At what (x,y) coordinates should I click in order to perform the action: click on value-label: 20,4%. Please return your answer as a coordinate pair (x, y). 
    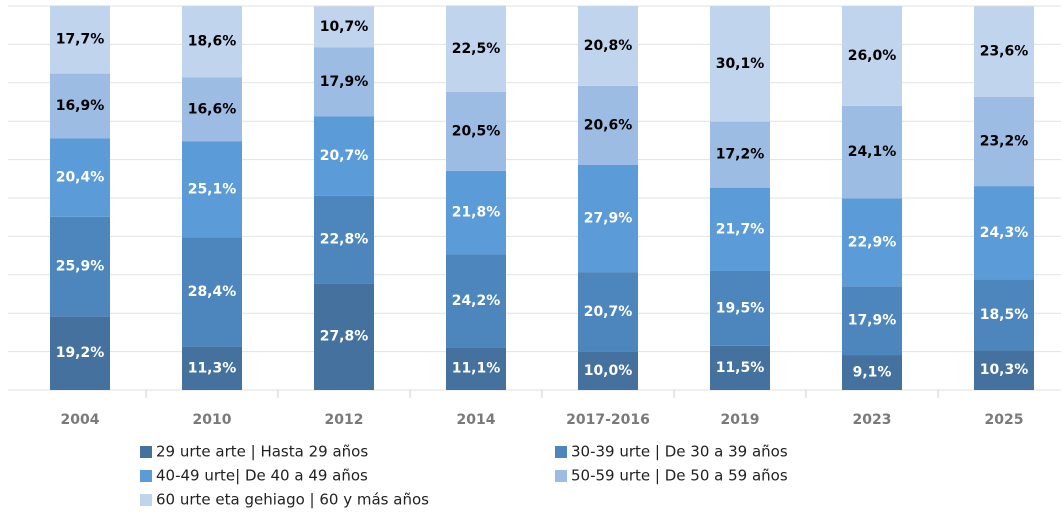
    Looking at the image, I should click on (80, 178).